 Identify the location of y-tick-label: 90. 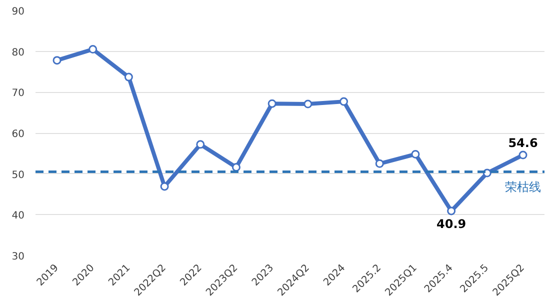
(18, 12).